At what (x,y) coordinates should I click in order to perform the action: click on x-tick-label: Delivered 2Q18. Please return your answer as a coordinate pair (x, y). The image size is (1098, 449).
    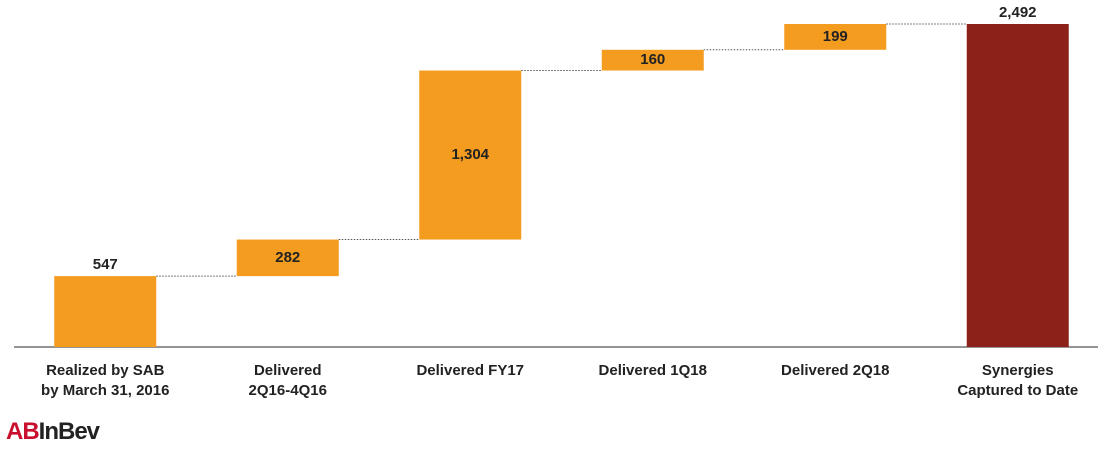
    Looking at the image, I should click on (835, 370).